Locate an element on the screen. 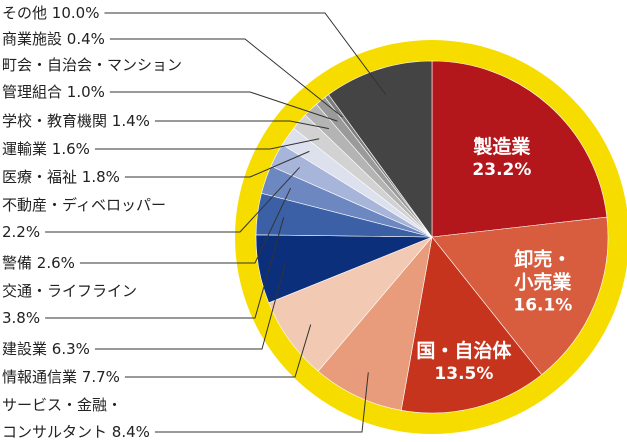  category-label: 学校・教育機関 1.4% is located at coordinates (76, 121).